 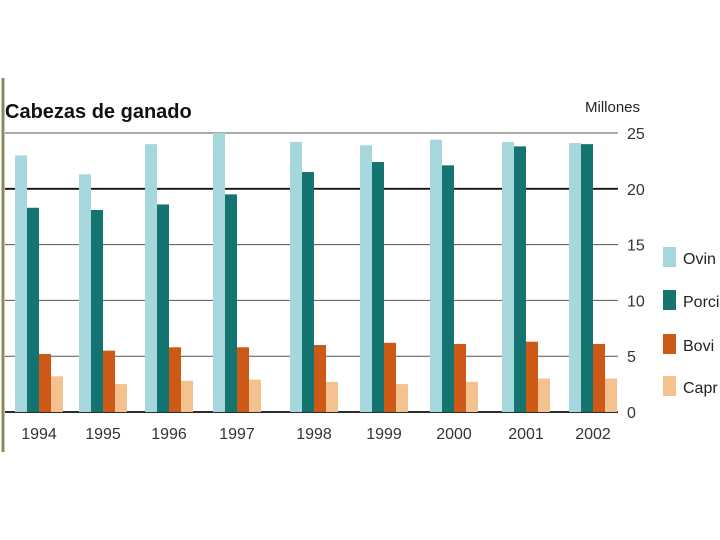 I want to click on x-tick-label: 1998, so click(x=314, y=434).